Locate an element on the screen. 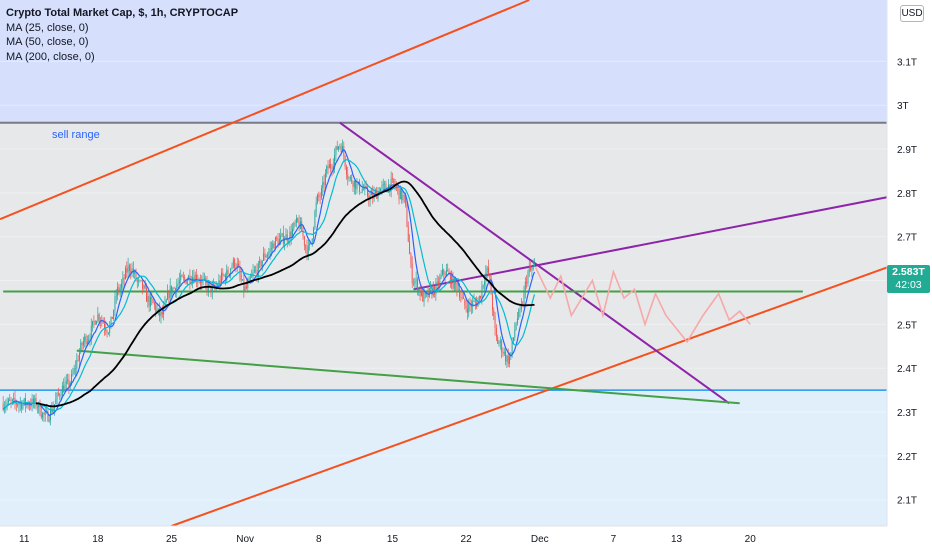 The height and width of the screenshot is (550, 932). time-axis-bg is located at coordinates (466, 538).